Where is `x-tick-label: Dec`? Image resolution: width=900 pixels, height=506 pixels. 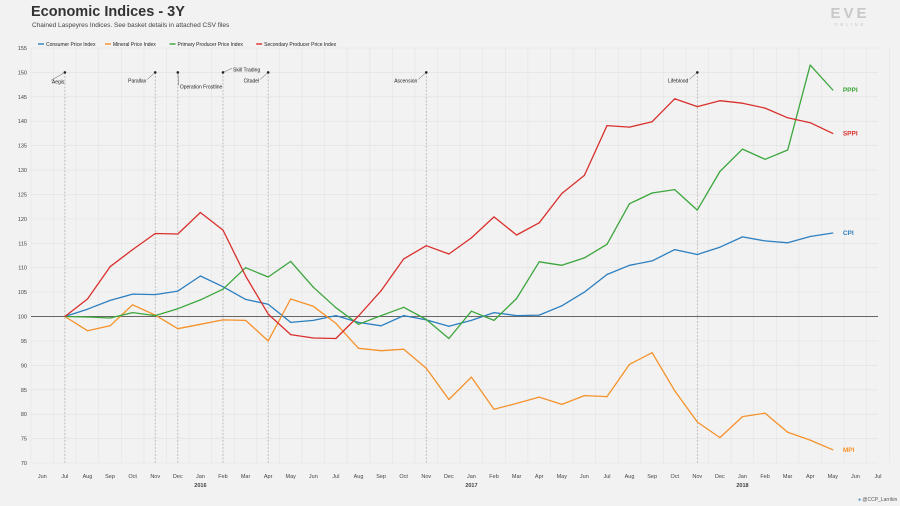
x-tick-label: Dec is located at coordinates (449, 477).